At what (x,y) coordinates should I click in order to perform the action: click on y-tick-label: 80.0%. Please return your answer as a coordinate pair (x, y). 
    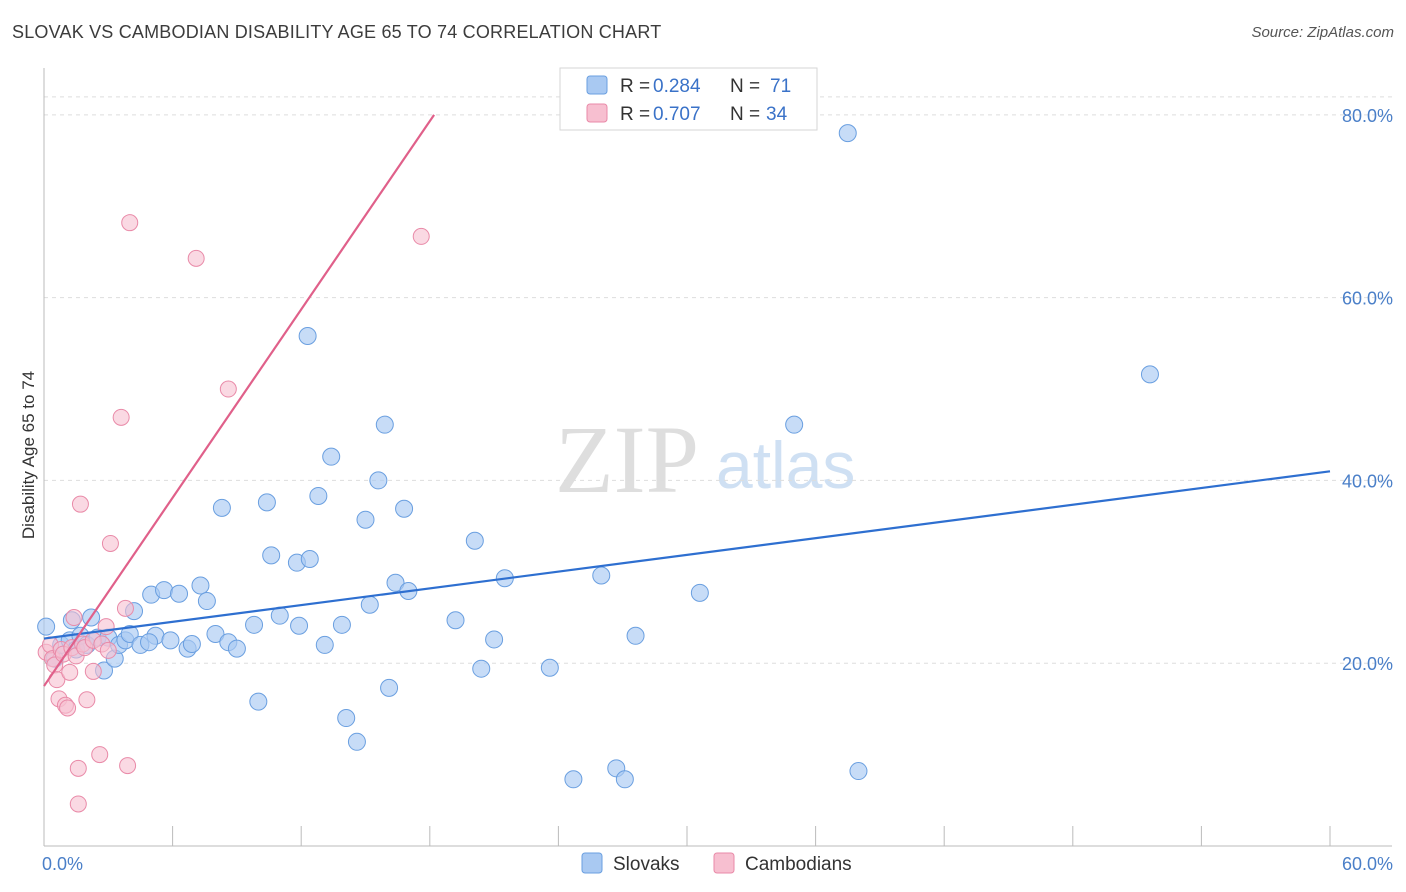
    Looking at the image, I should click on (1367, 116).